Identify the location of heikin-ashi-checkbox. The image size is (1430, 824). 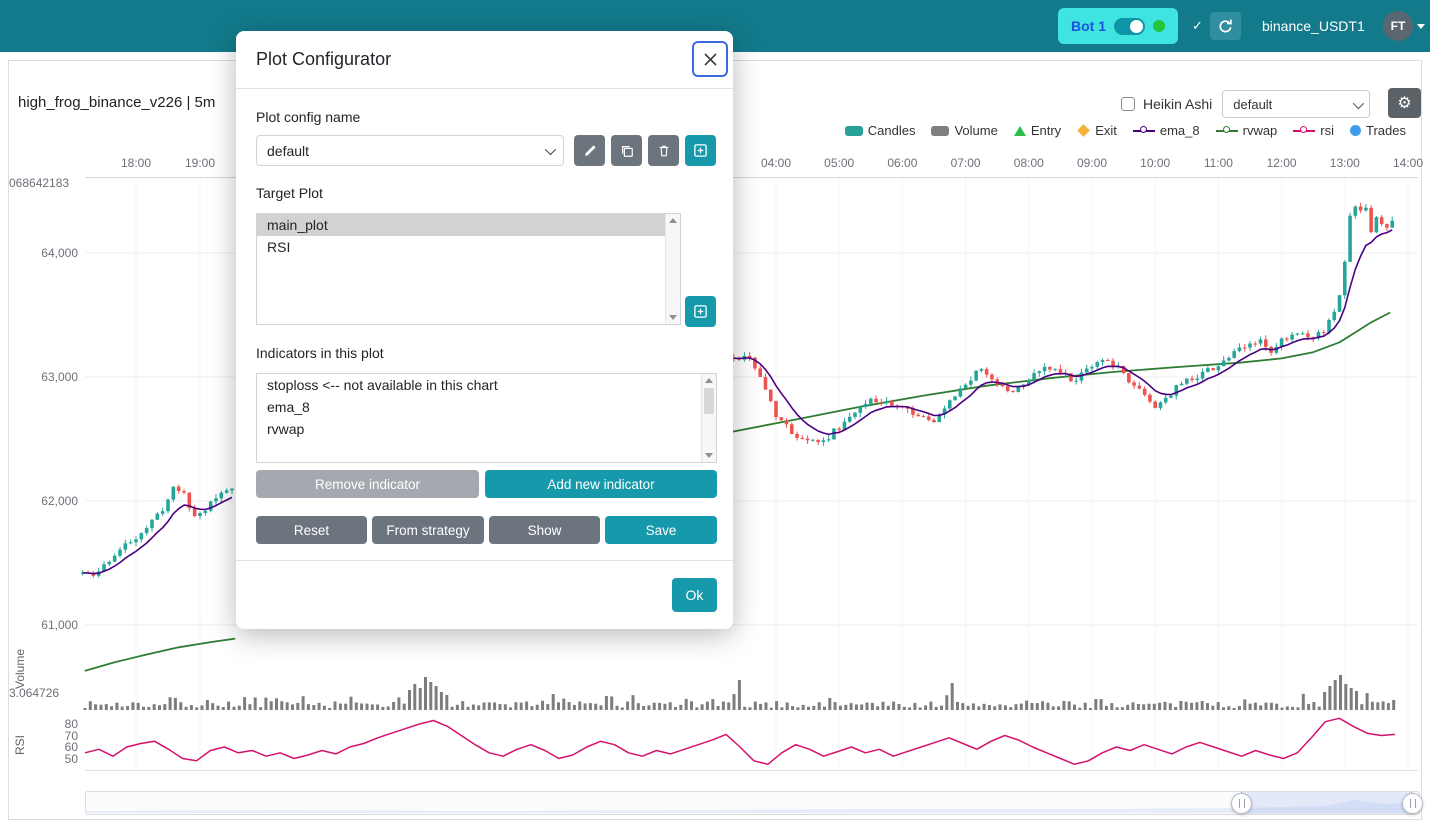
(1128, 104).